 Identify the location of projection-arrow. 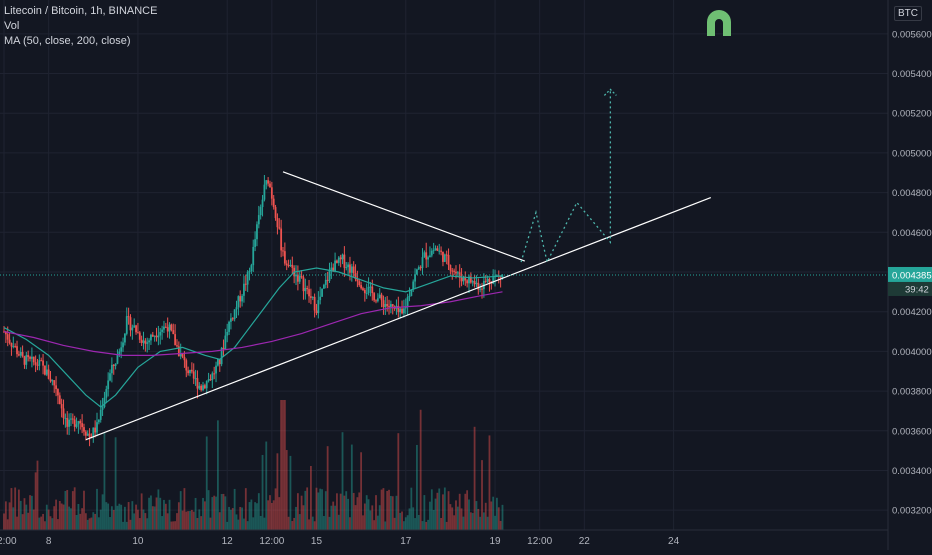
(610, 92).